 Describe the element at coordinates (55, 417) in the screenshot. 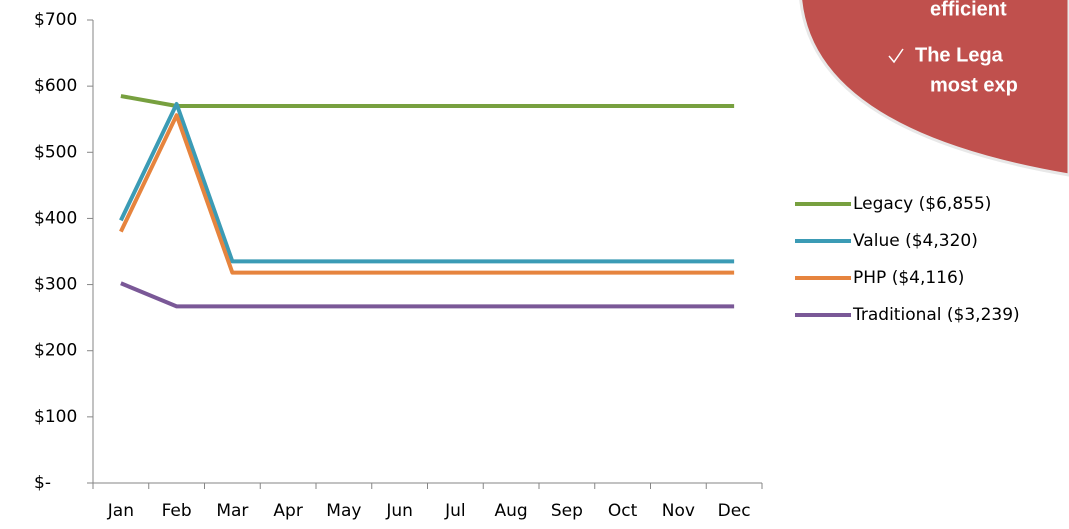

I see `y-tick-label: $100` at that location.